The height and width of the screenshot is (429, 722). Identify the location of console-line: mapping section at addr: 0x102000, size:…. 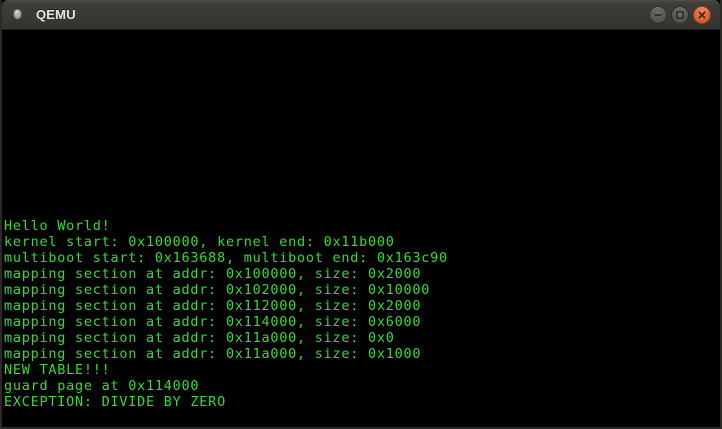
(217, 290).